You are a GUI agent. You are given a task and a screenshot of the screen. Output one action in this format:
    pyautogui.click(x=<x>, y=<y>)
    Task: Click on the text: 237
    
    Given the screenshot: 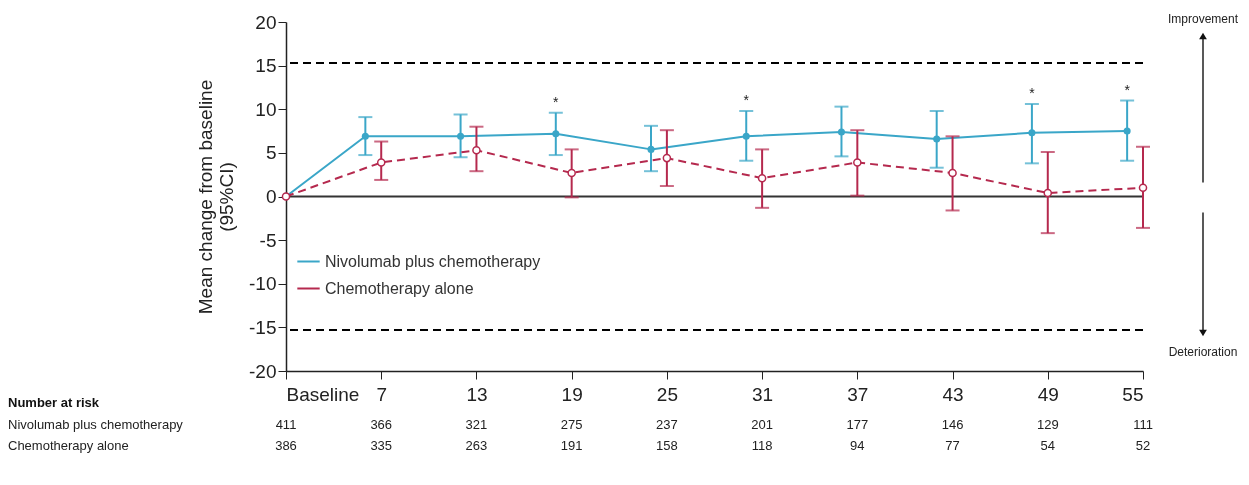 What is the action you would take?
    pyautogui.click(x=667, y=424)
    